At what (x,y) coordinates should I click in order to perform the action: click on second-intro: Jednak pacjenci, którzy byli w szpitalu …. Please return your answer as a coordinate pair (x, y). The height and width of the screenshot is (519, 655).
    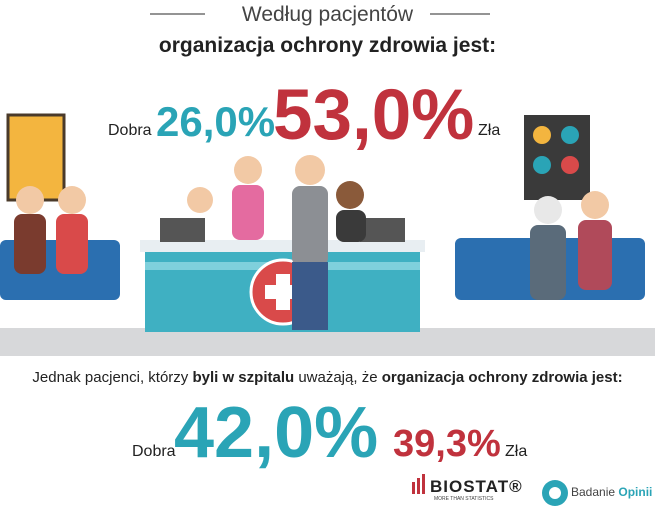
    Looking at the image, I should click on (327, 377).